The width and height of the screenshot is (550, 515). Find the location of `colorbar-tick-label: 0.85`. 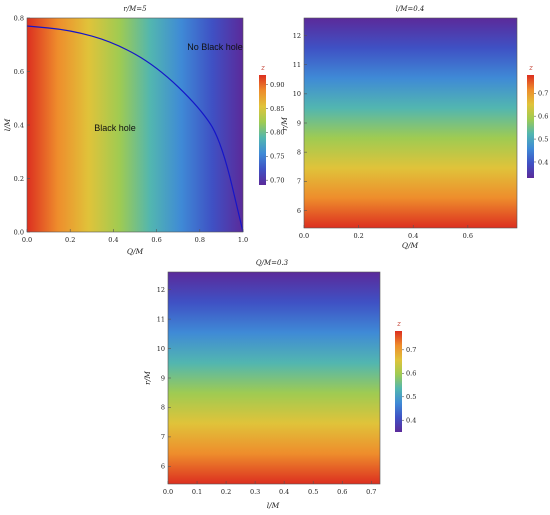

colorbar-tick-label: 0.85 is located at coordinates (277, 109).